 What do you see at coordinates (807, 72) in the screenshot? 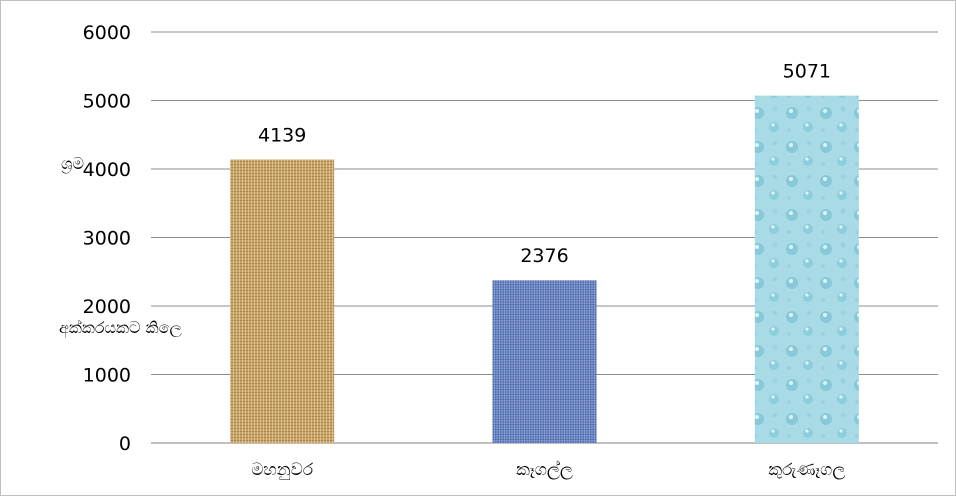
I see `data-label: 5071` at bounding box center [807, 72].